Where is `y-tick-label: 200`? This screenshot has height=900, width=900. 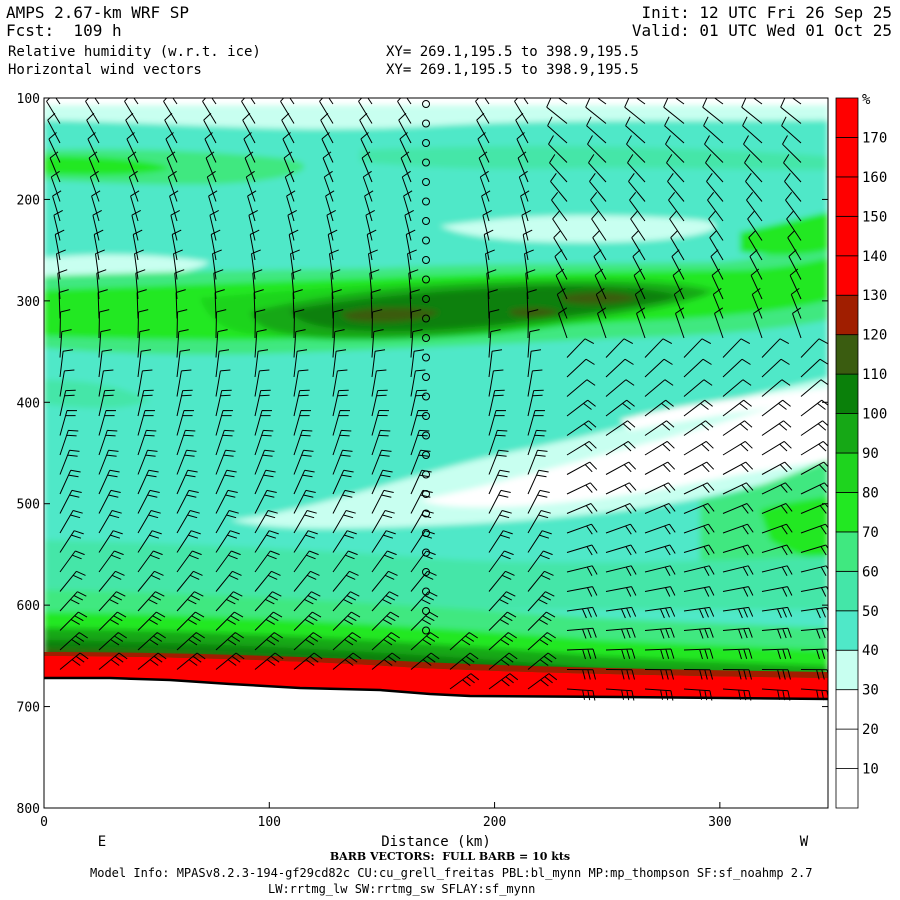 y-tick-label: 200 is located at coordinates (28, 200).